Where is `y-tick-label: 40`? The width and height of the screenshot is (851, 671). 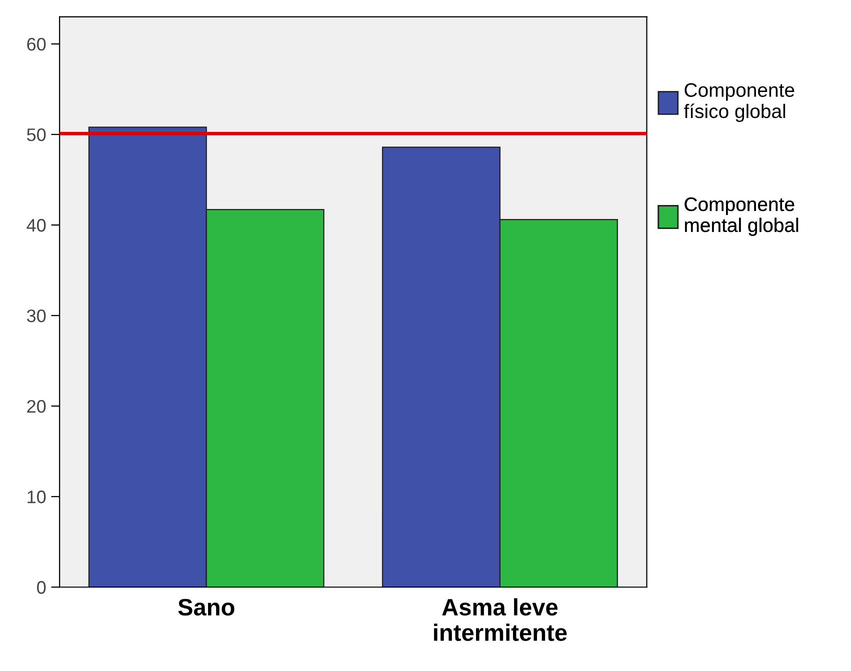
y-tick-label: 40 is located at coordinates (36, 225).